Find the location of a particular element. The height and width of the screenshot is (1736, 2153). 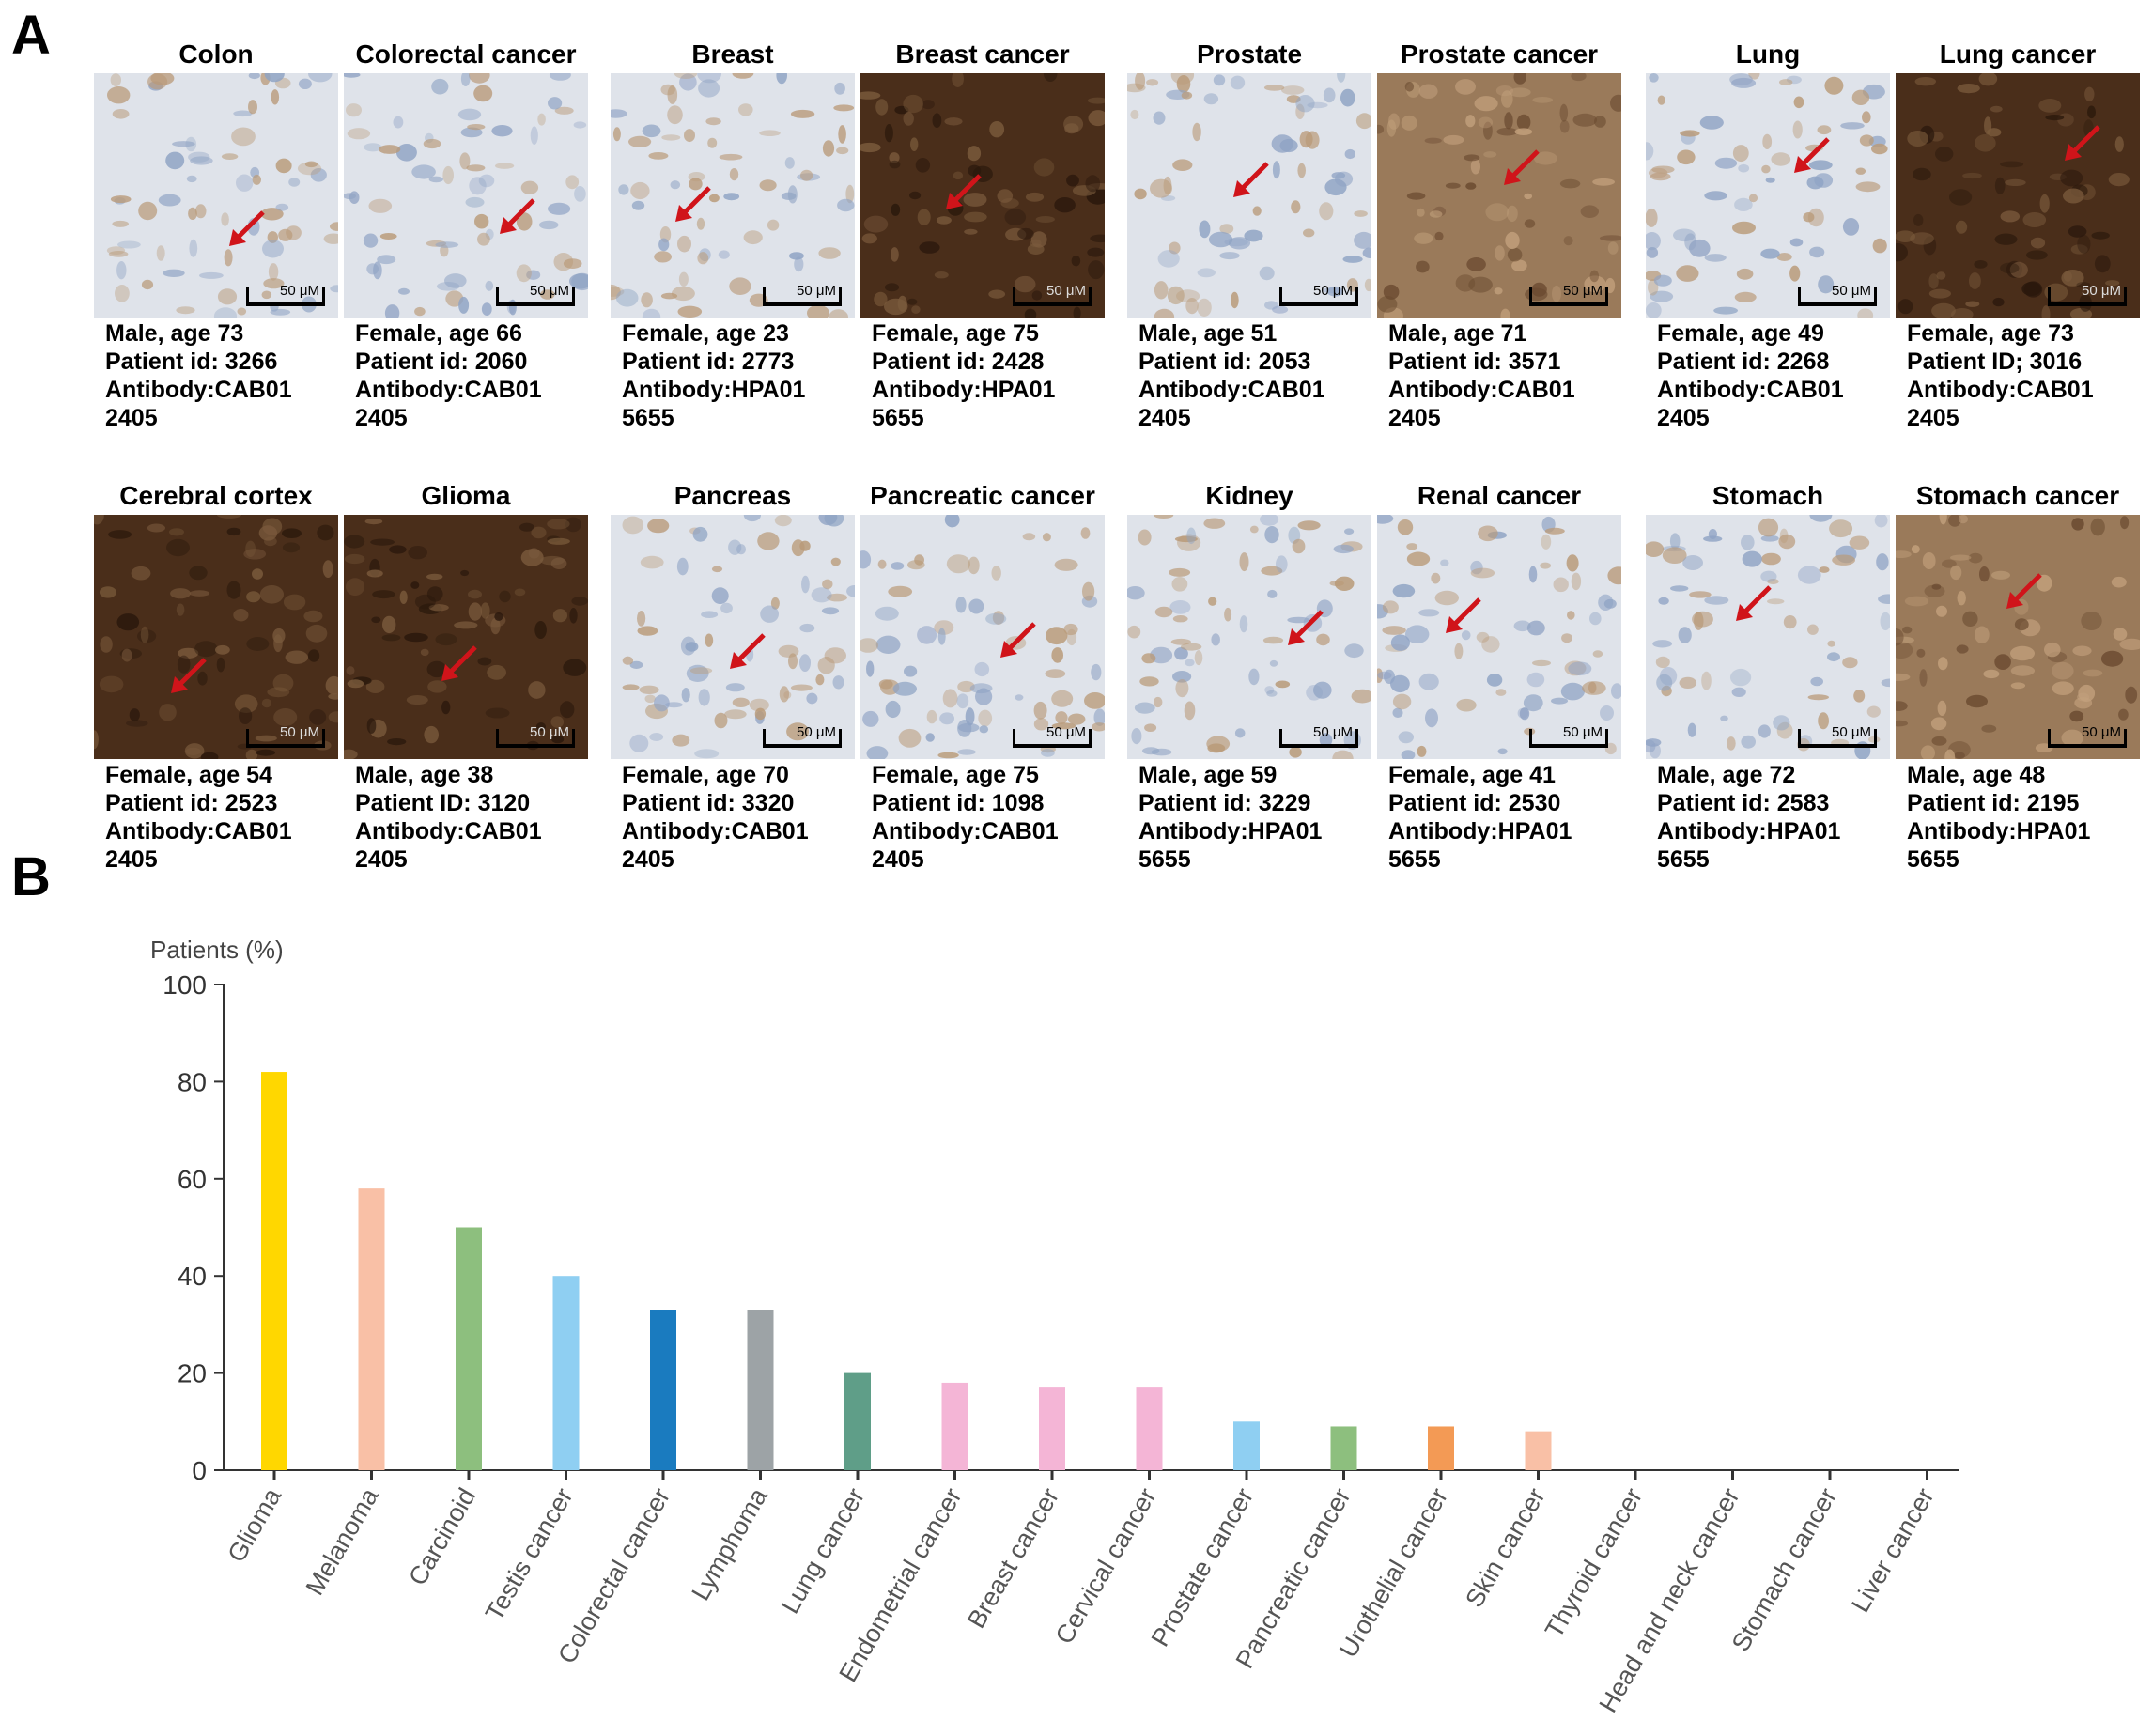

caption-line: Female, age 70 is located at coordinates (705, 775).